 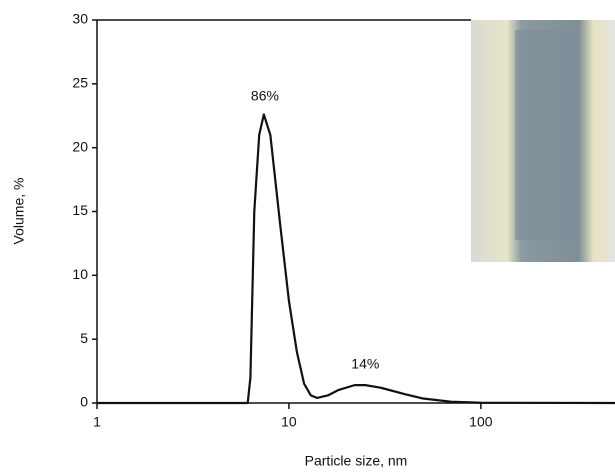 I want to click on x-tick-label: 10, so click(x=289, y=422).